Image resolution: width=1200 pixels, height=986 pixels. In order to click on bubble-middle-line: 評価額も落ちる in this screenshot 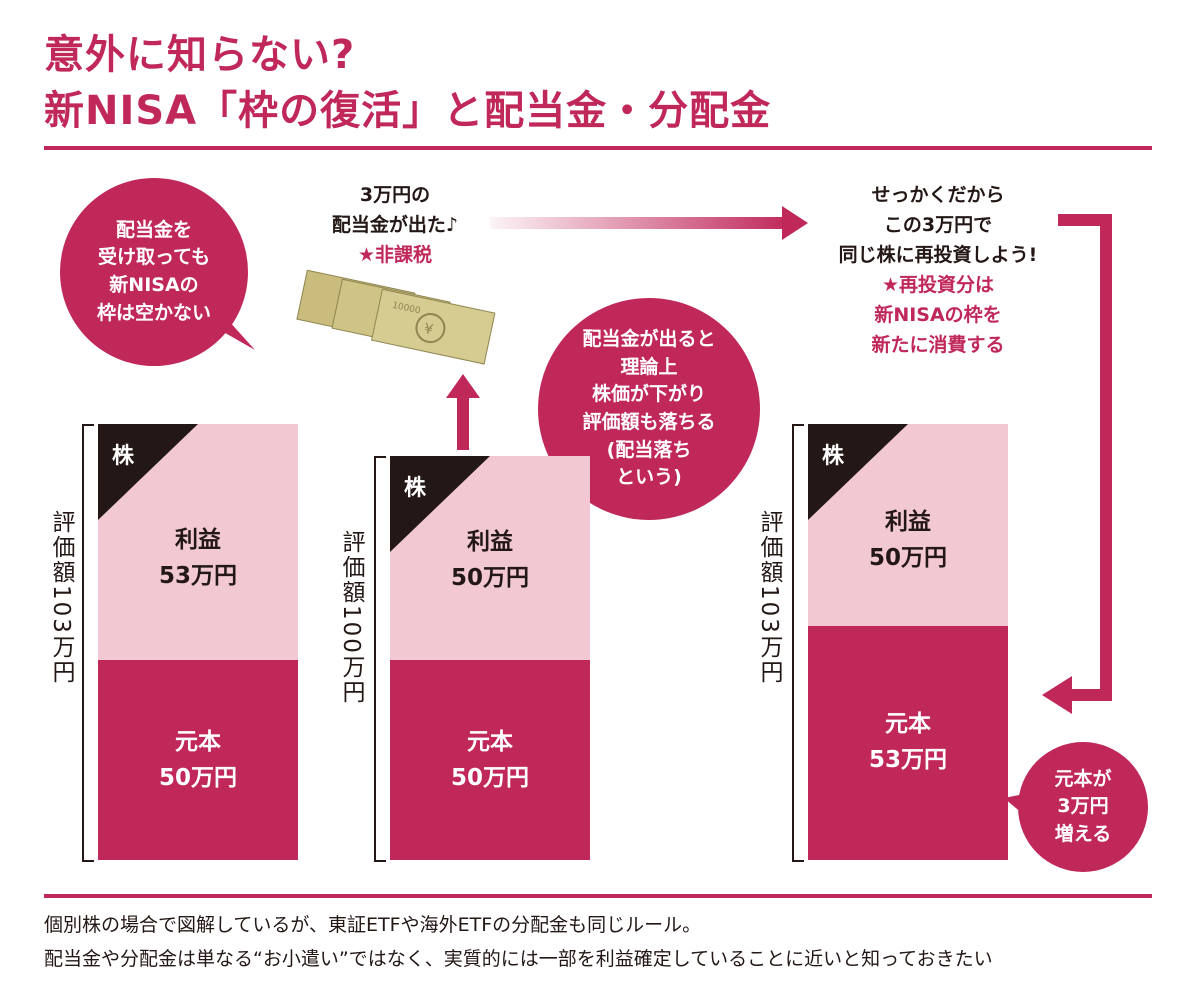, I will do `click(649, 422)`.